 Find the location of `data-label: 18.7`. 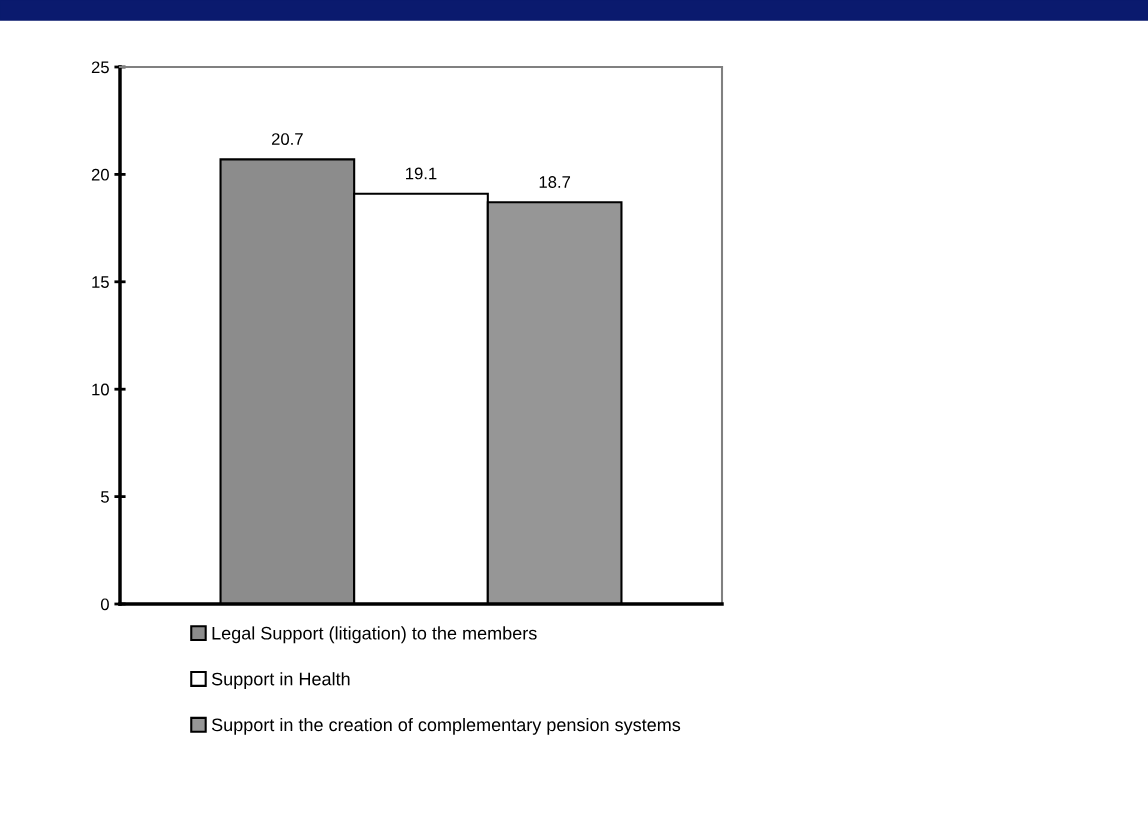

data-label: 18.7 is located at coordinates (555, 182).